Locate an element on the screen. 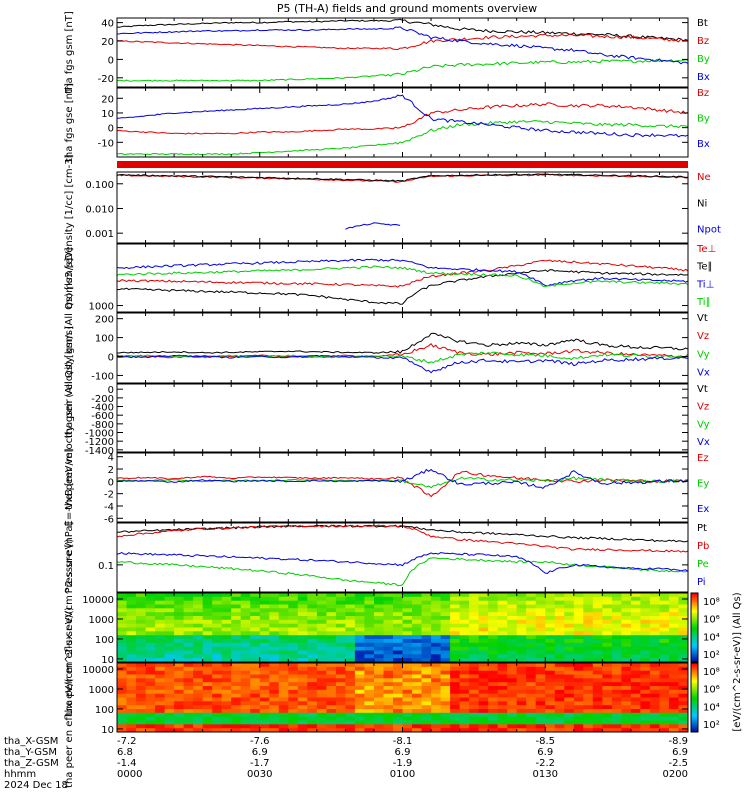  legend-Vz: Vz is located at coordinates (703, 407).